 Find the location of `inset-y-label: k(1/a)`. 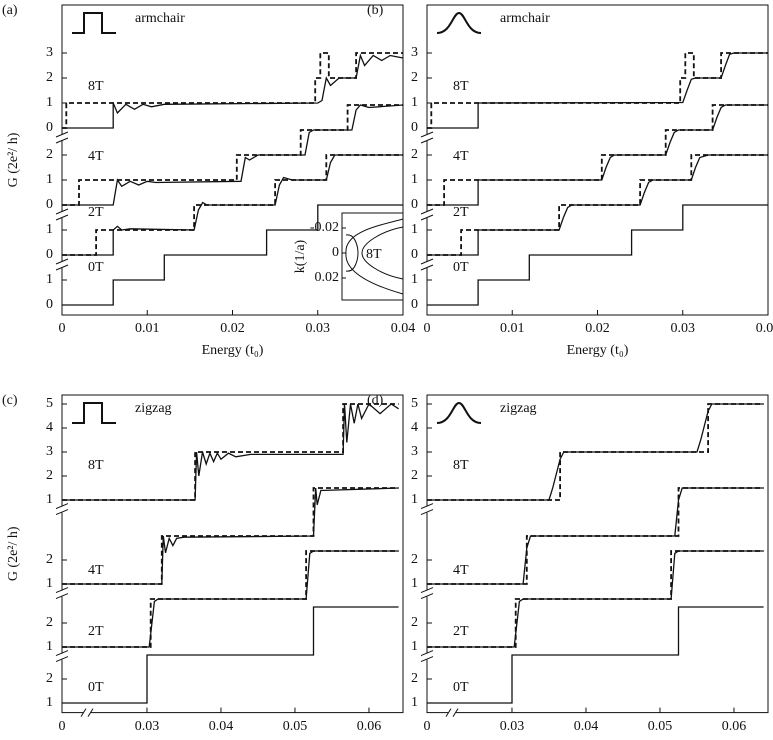

inset-y-label: k(1/a) is located at coordinates (300, 256).